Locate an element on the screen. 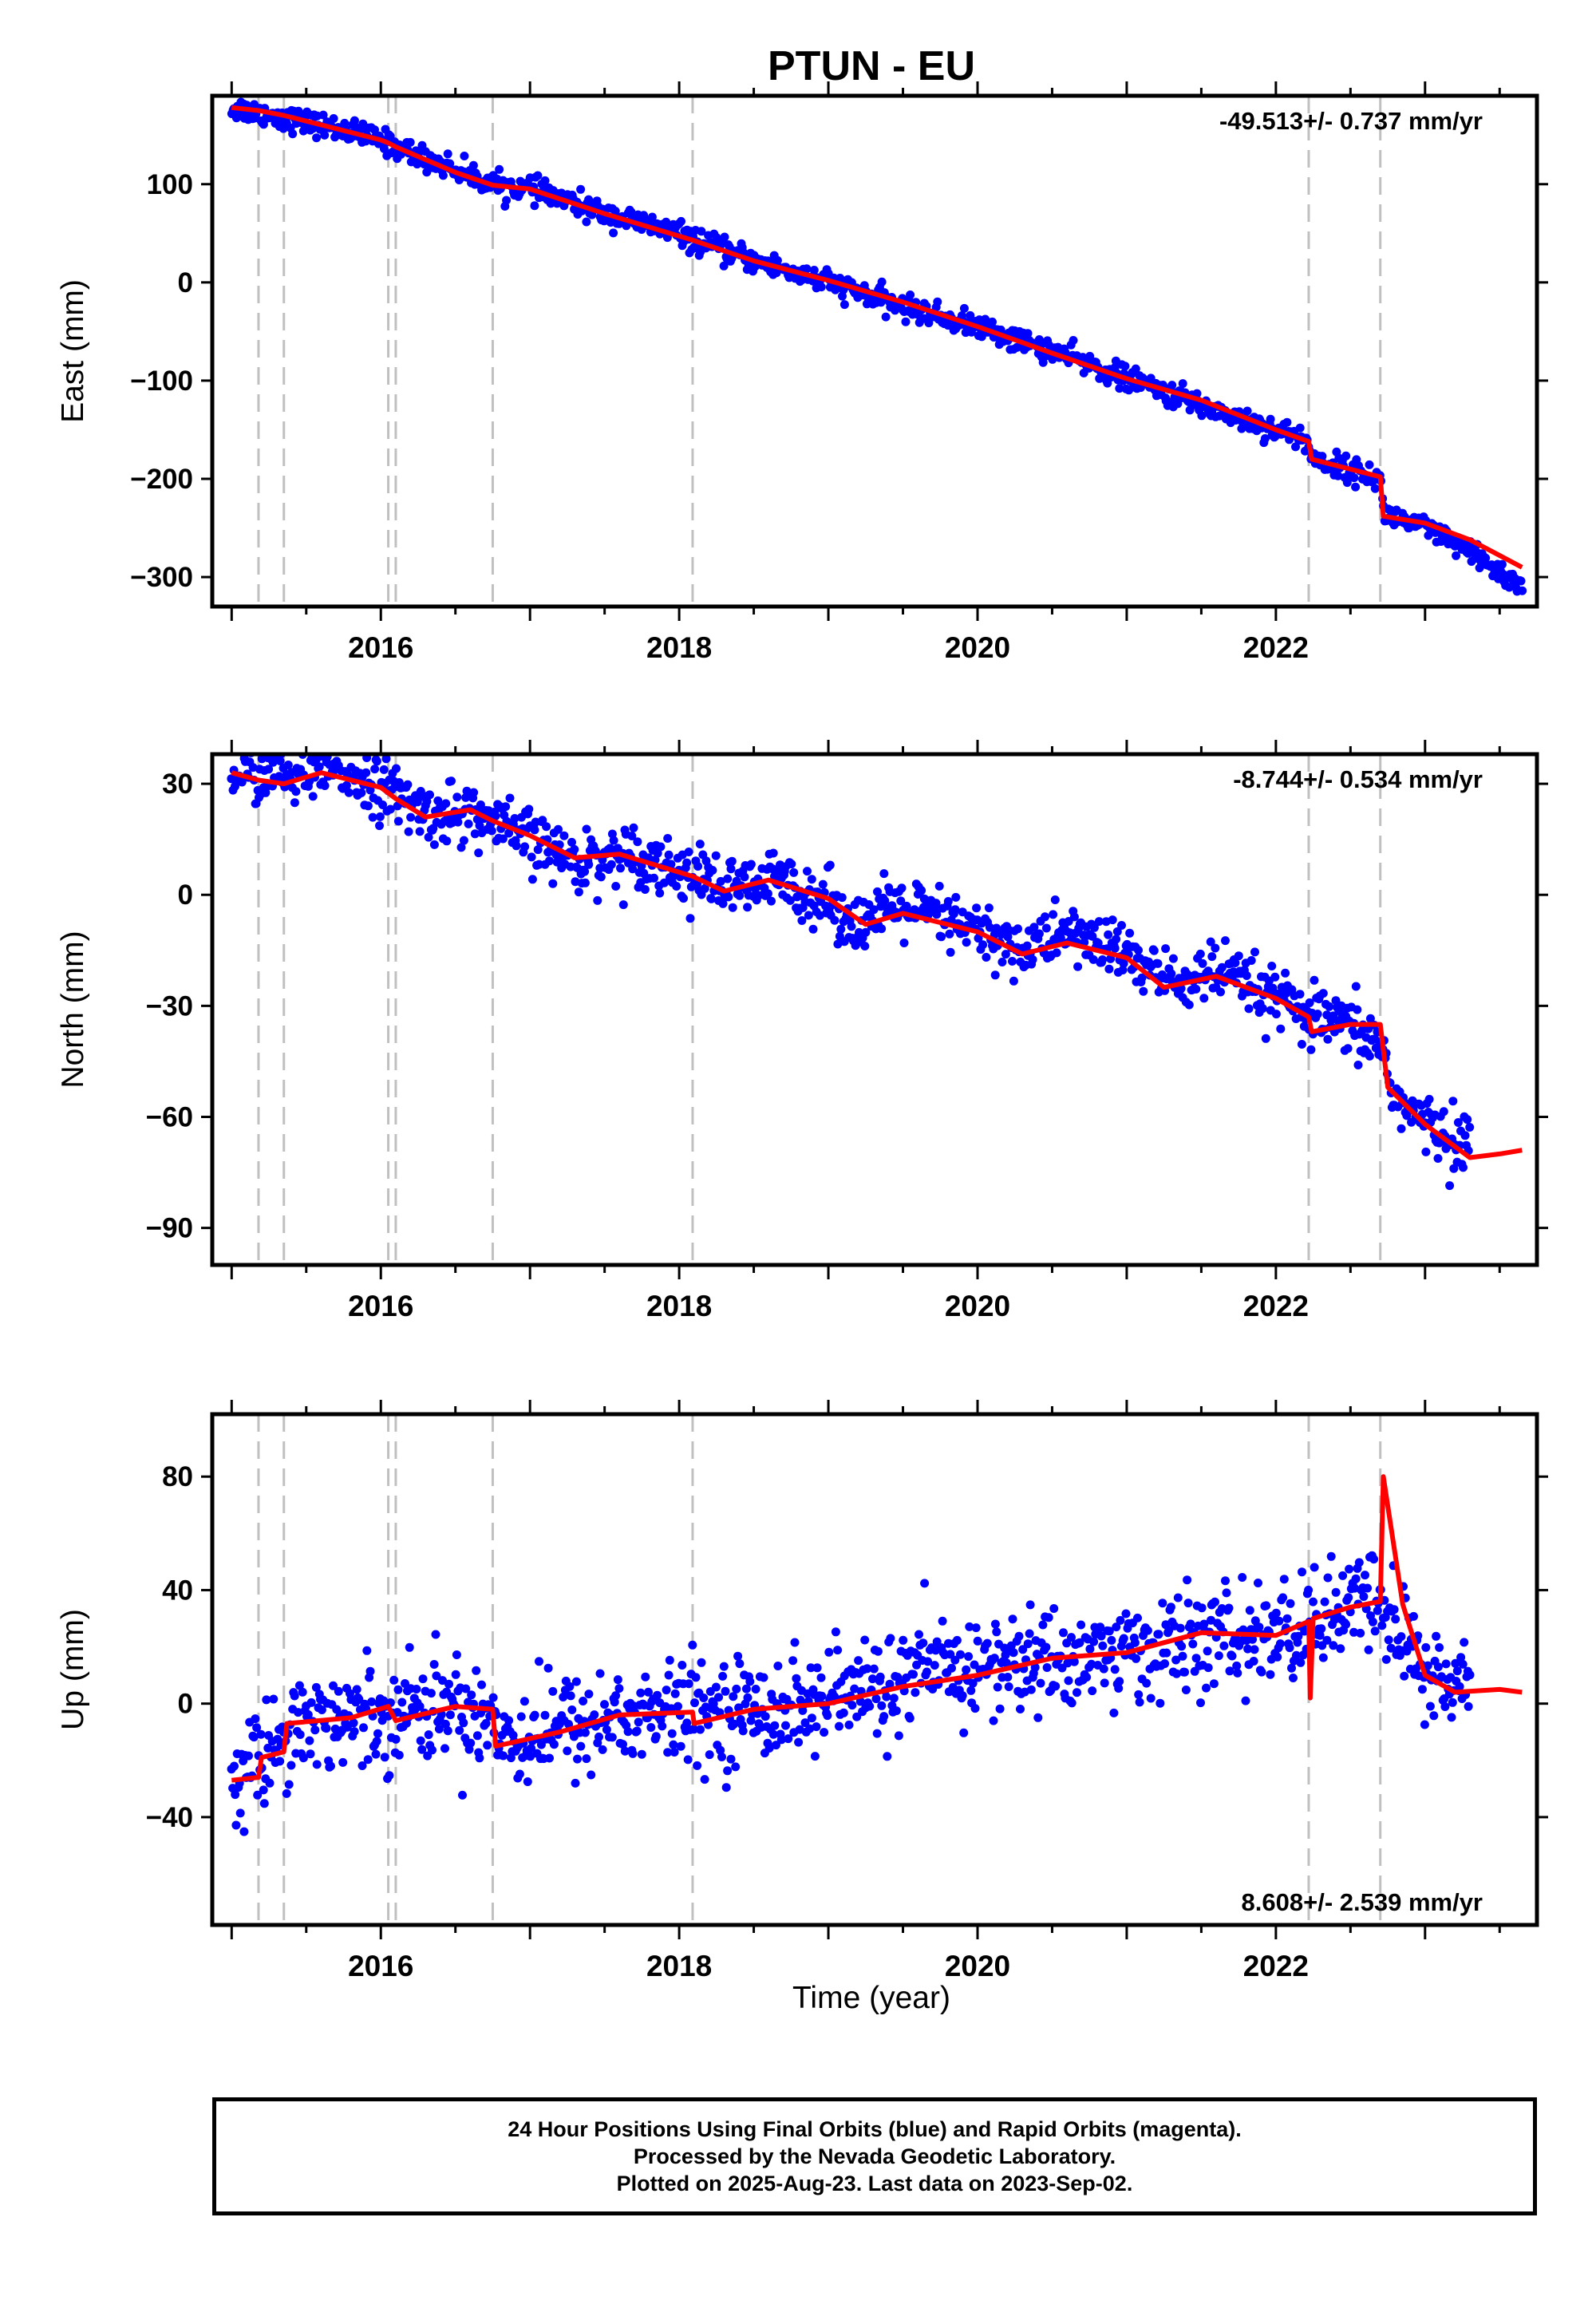 The height and width of the screenshot is (2316, 1596). x-tick-label: 2022 is located at coordinates (1276, 1306).